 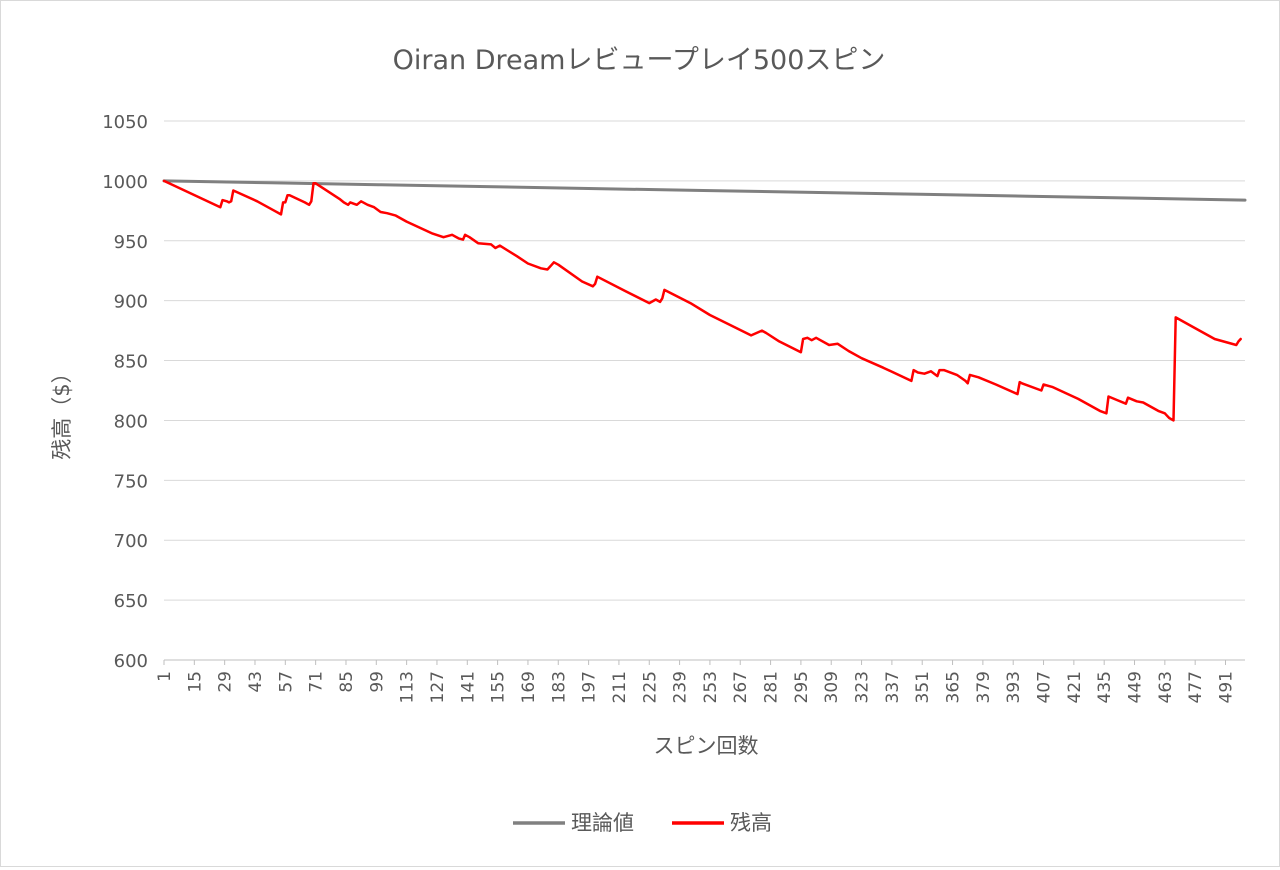 What do you see at coordinates (131, 362) in the screenshot?
I see `y-tick-label: 850` at bounding box center [131, 362].